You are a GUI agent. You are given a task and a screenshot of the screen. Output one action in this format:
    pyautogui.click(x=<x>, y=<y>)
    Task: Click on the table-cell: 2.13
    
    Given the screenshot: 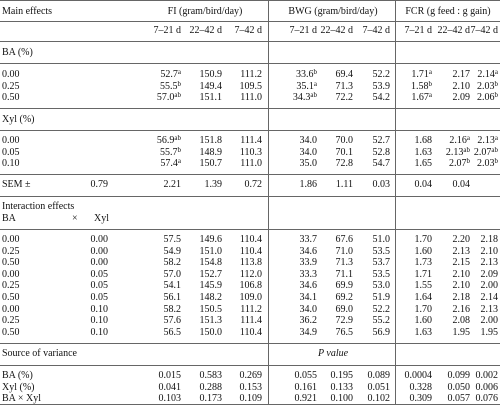 What is the action you would take?
    pyautogui.click(x=489, y=309)
    